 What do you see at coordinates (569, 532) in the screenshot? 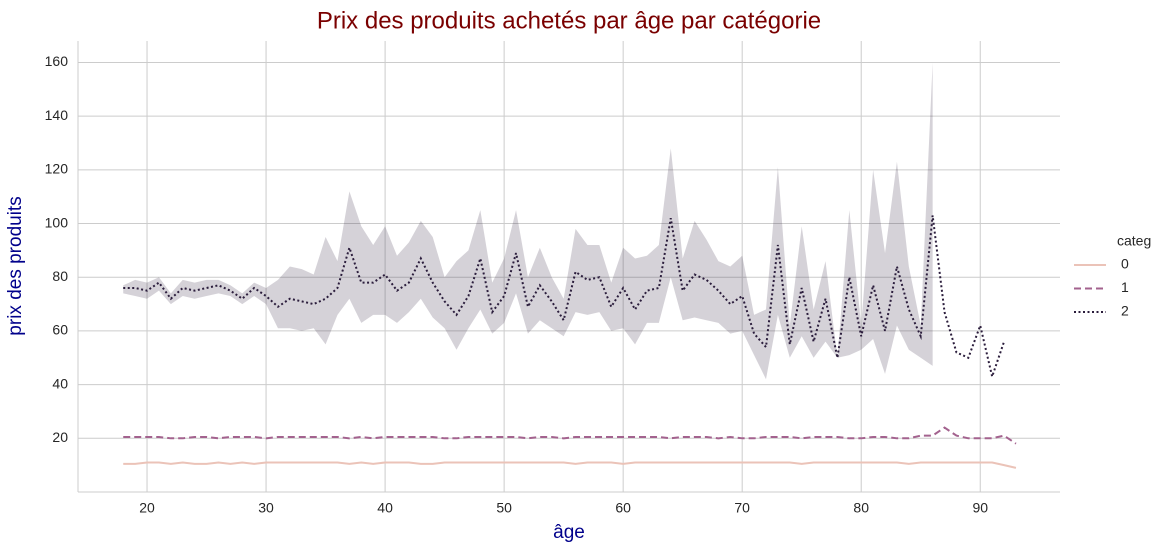
I see `x-axis-label: âge` at bounding box center [569, 532].